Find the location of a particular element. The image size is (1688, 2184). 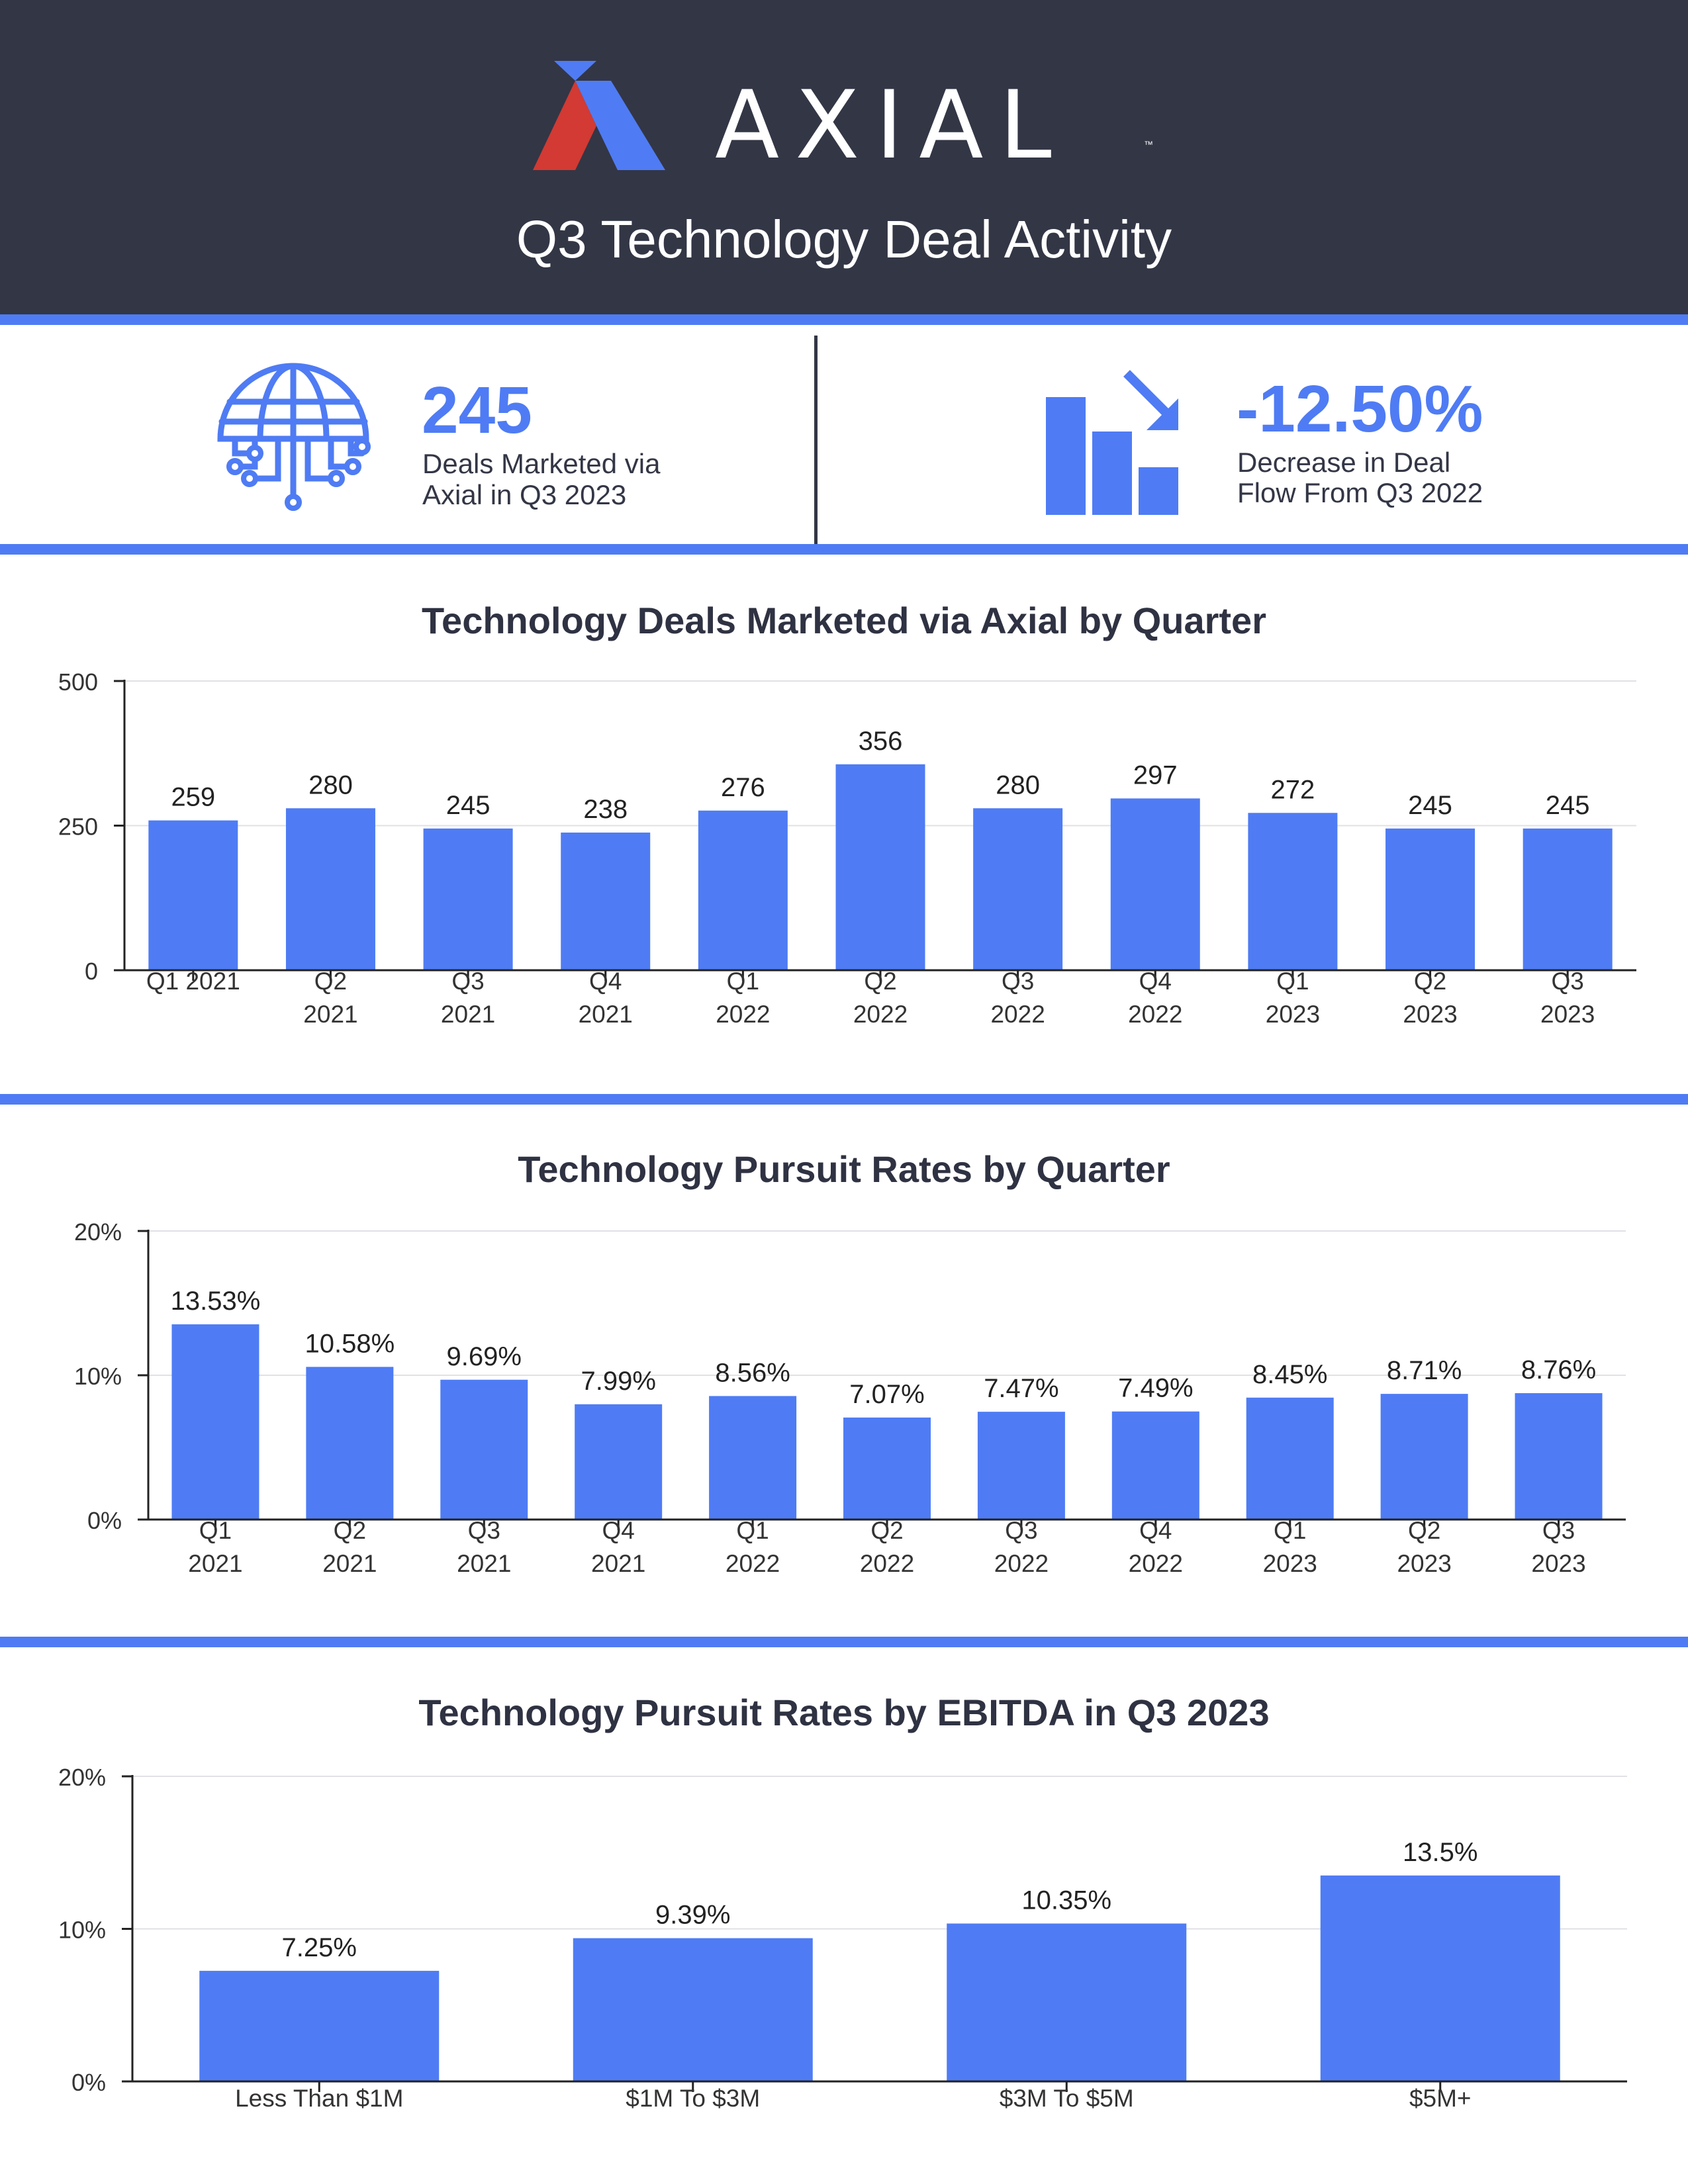

deals-marketed-label-line2: Axial in Q3 2023 is located at coordinates (524, 494).